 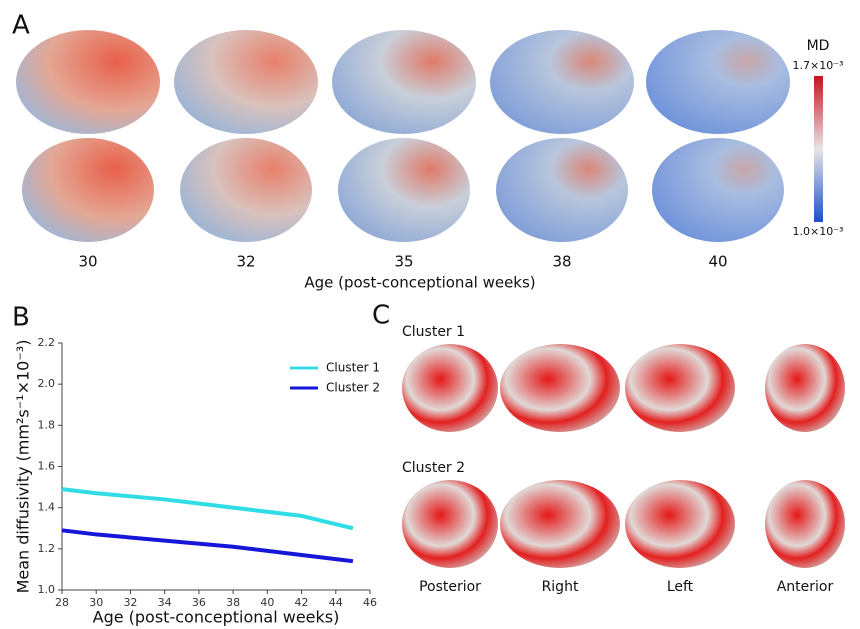 What do you see at coordinates (818, 65) in the screenshot?
I see `colorbar-label: 1.7×10⁻³` at bounding box center [818, 65].